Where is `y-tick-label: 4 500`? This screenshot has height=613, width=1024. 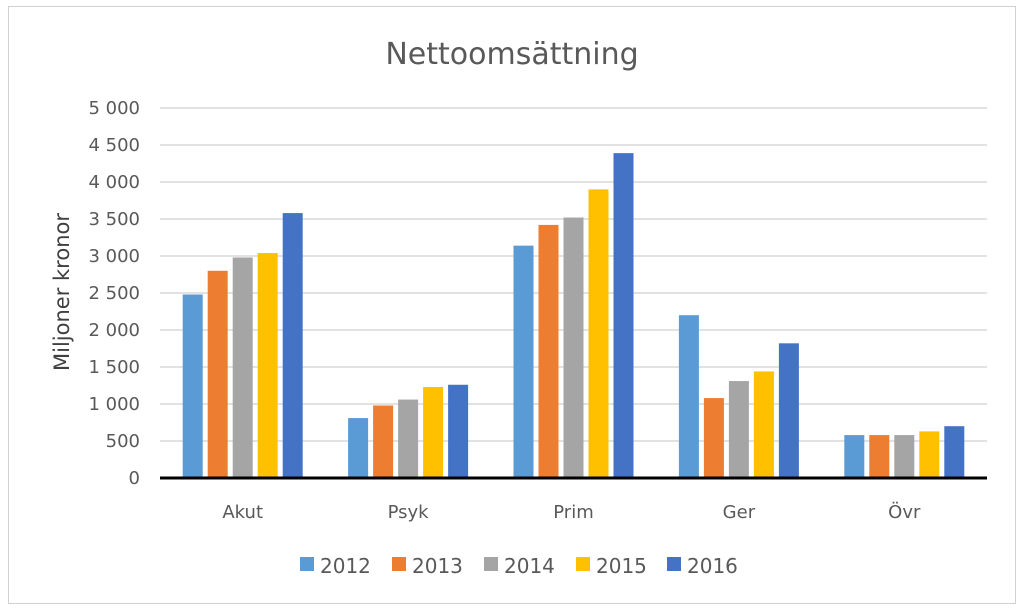 y-tick-label: 4 500 is located at coordinates (114, 145).